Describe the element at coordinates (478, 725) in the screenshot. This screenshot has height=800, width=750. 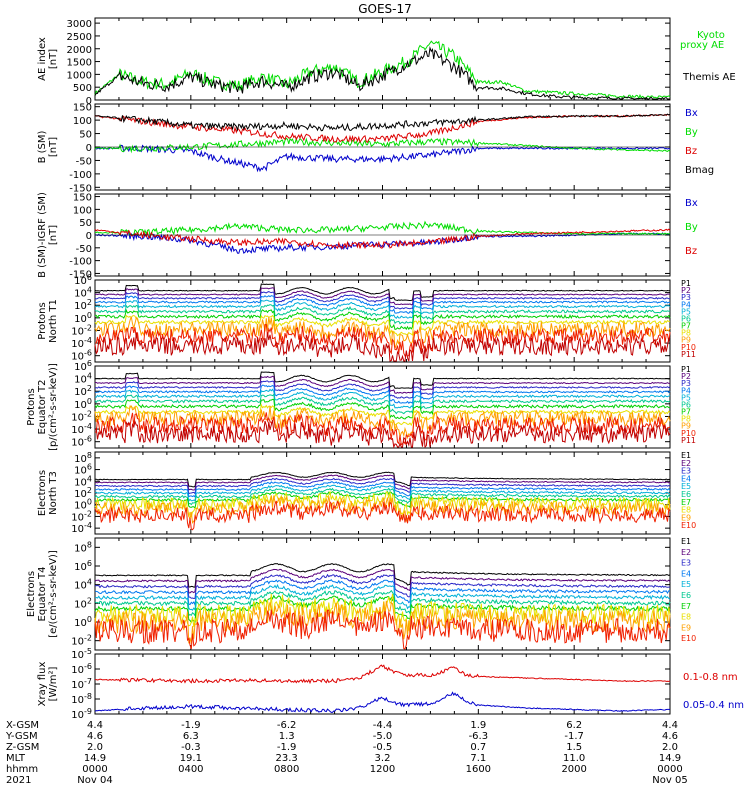
I see `x-axis-value: 1.9` at that location.